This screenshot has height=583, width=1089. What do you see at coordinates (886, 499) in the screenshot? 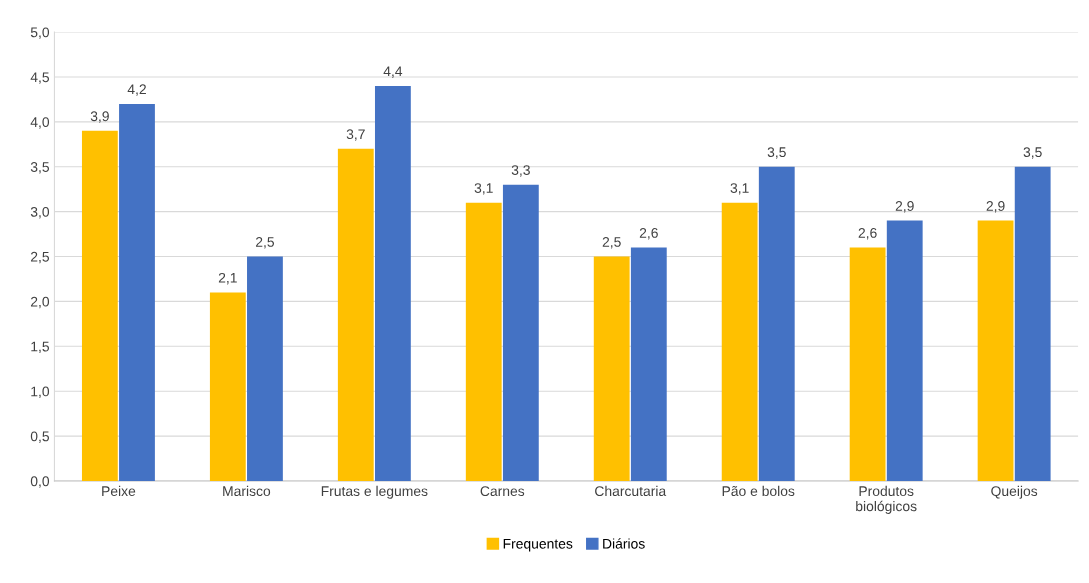
I see `x-tick-label: Produtos biológicos` at bounding box center [886, 499].